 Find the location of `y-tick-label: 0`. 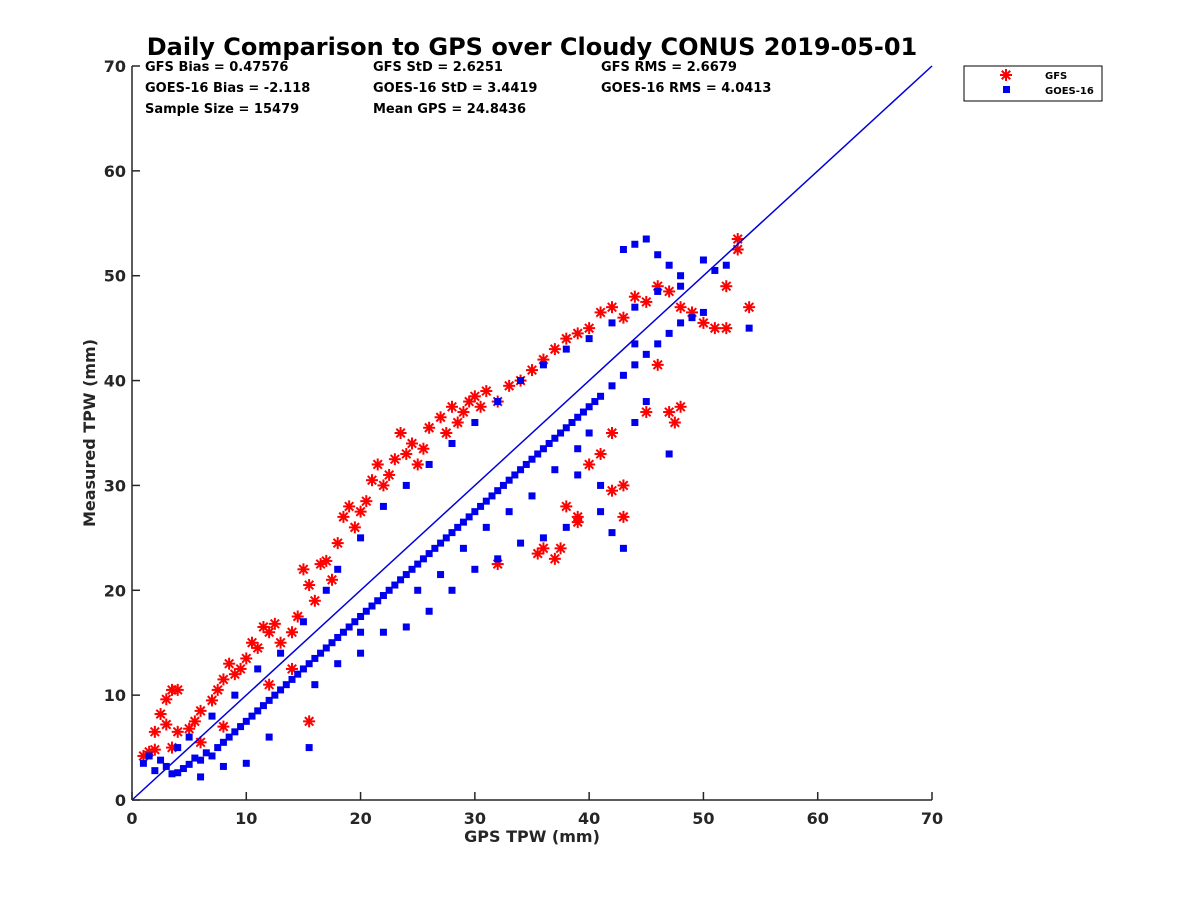

y-tick-label: 0 is located at coordinates (120, 800).